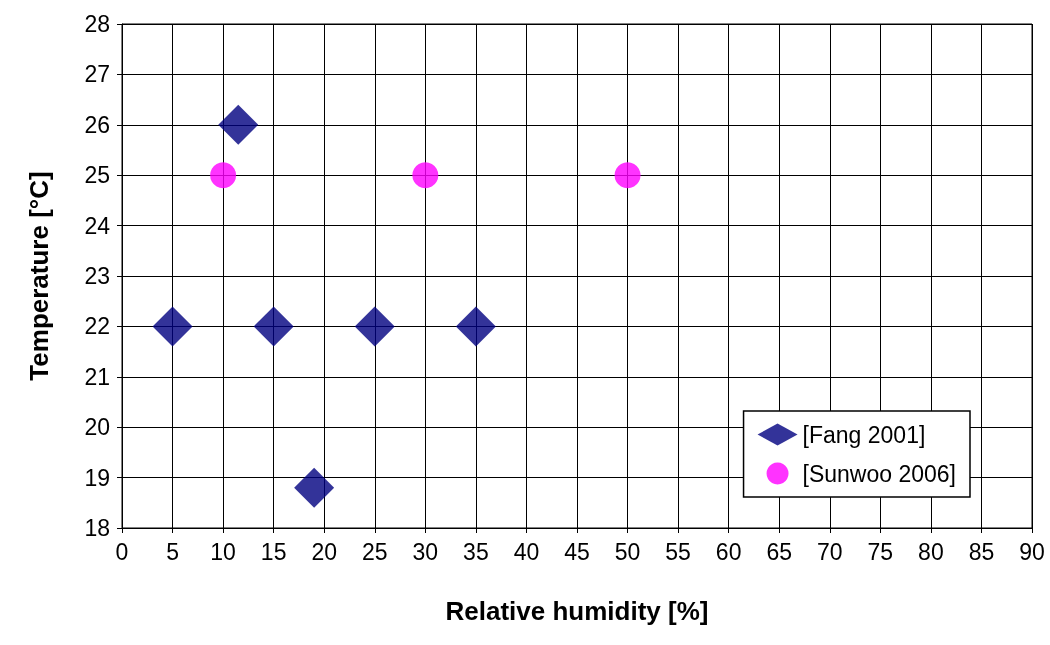  What do you see at coordinates (879, 473) in the screenshot?
I see `legend-label: [Sunwoo 2006]` at bounding box center [879, 473].